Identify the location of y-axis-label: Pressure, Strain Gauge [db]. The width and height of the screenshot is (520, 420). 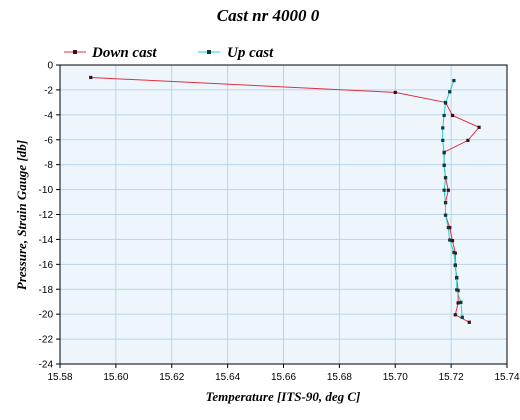
(21, 215).